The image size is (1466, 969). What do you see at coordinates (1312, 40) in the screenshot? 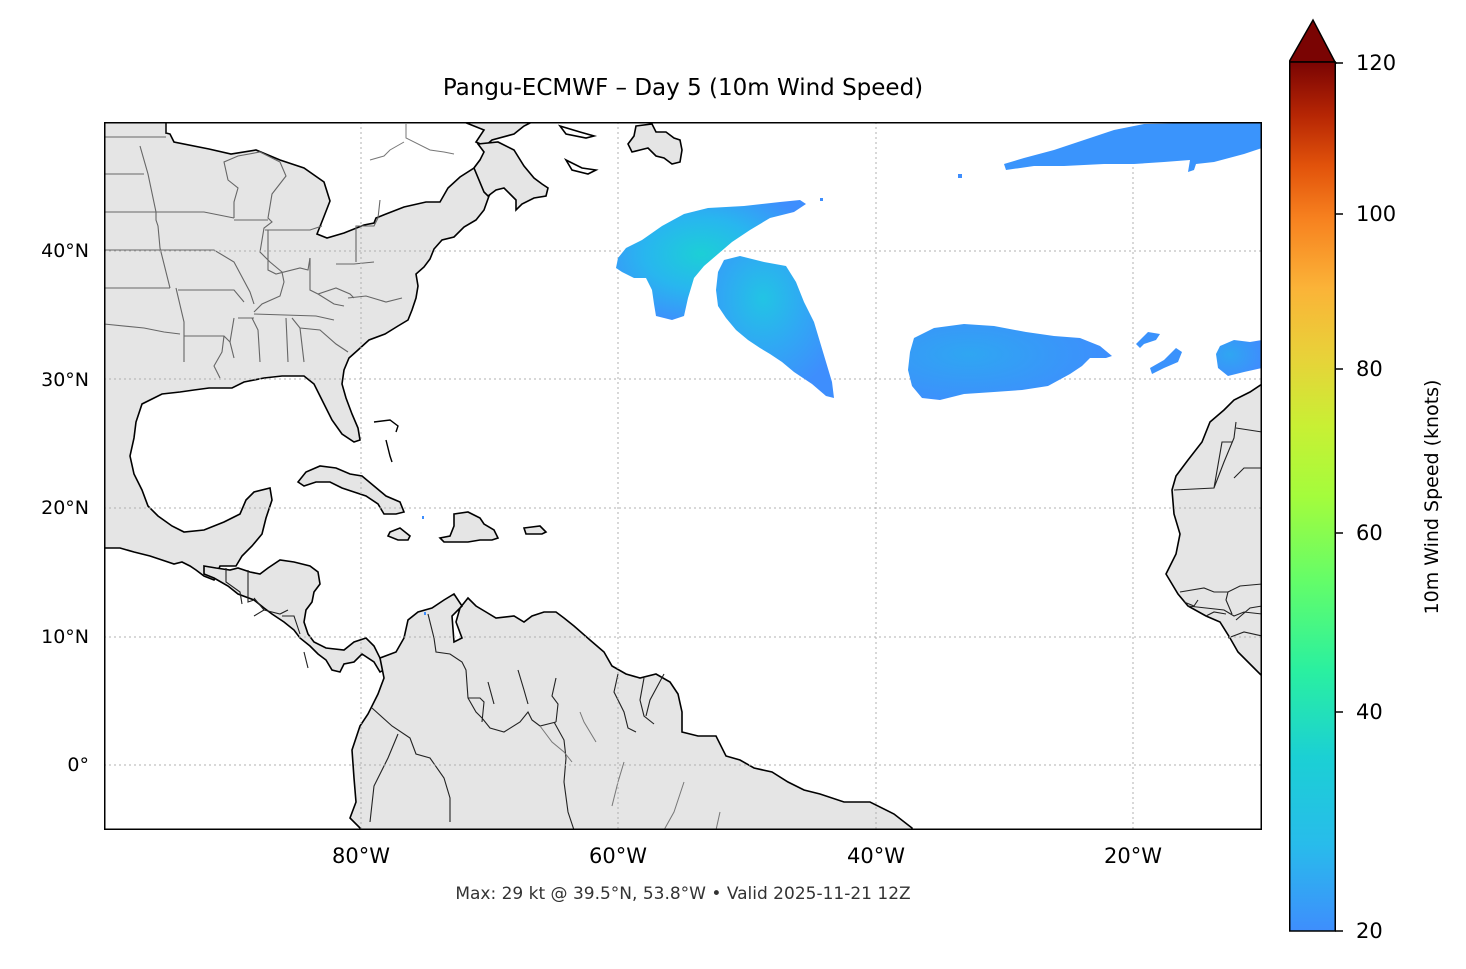
I see `colorbar-extend-arrow` at bounding box center [1312, 40].